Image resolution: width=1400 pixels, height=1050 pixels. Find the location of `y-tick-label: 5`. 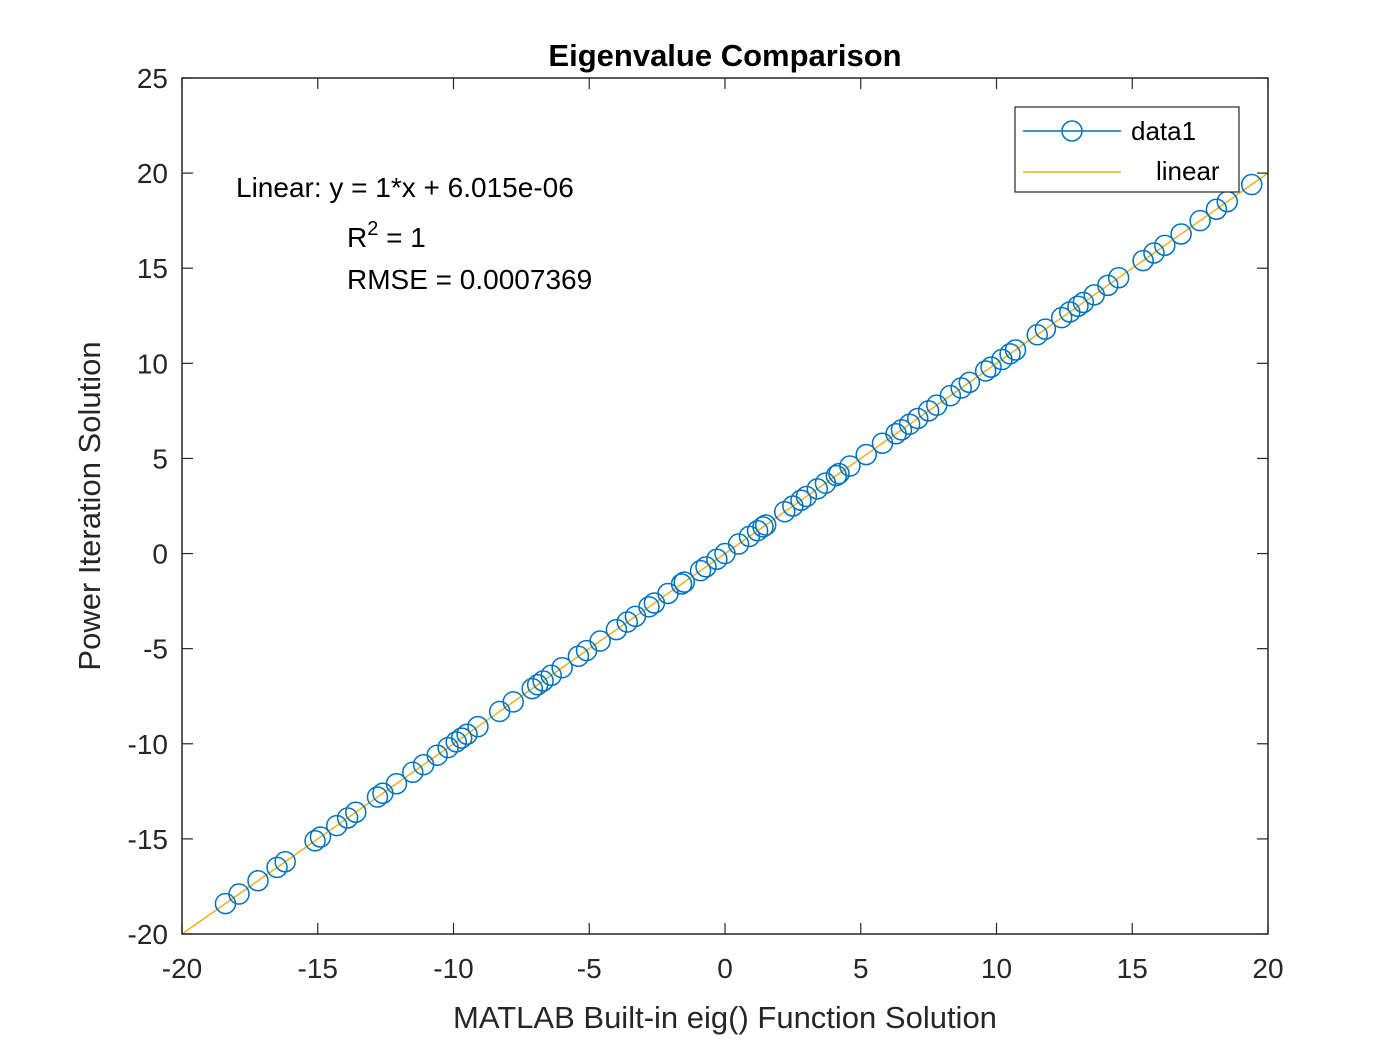

y-tick-label: 5 is located at coordinates (160, 458).